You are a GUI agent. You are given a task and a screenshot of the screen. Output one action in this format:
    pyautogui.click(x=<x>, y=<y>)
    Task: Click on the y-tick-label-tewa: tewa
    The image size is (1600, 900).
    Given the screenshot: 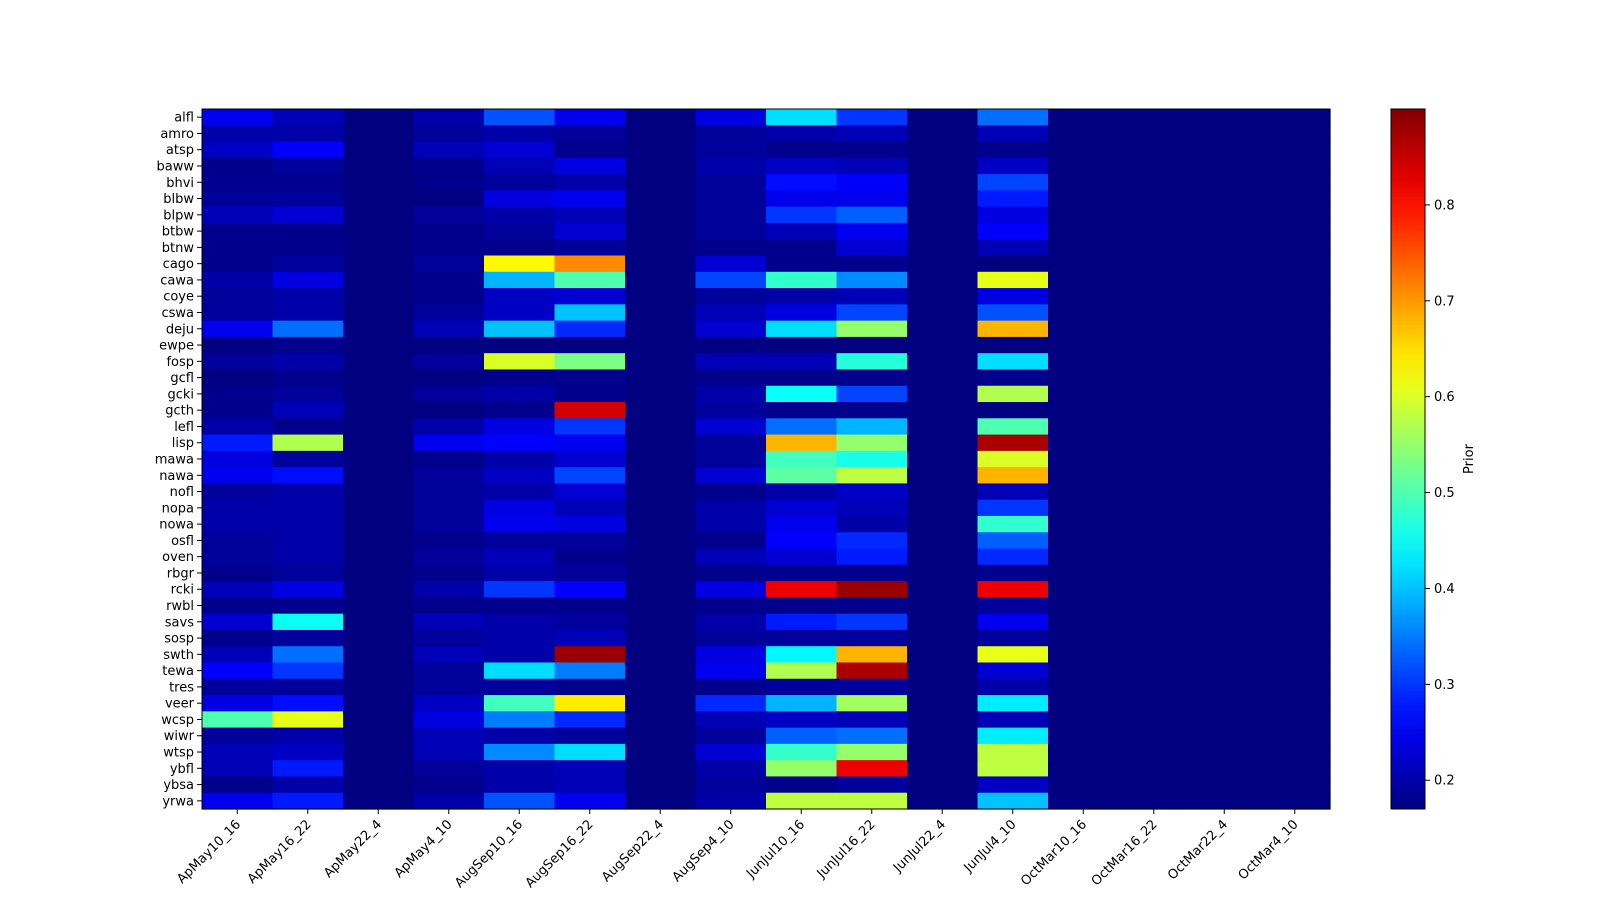 What is the action you would take?
    pyautogui.click(x=178, y=671)
    